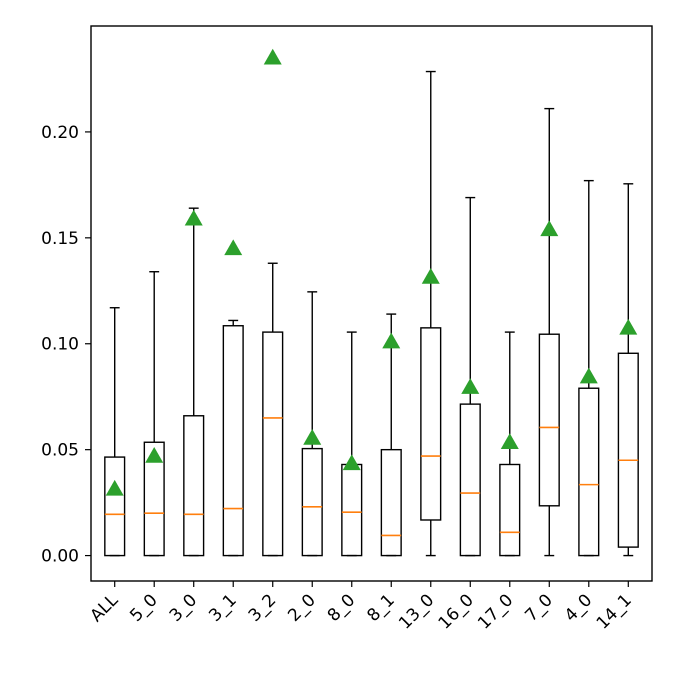 This screenshot has width=678, height=678. What do you see at coordinates (380, 607) in the screenshot?
I see `x-tick-label: 8_1` at bounding box center [380, 607].